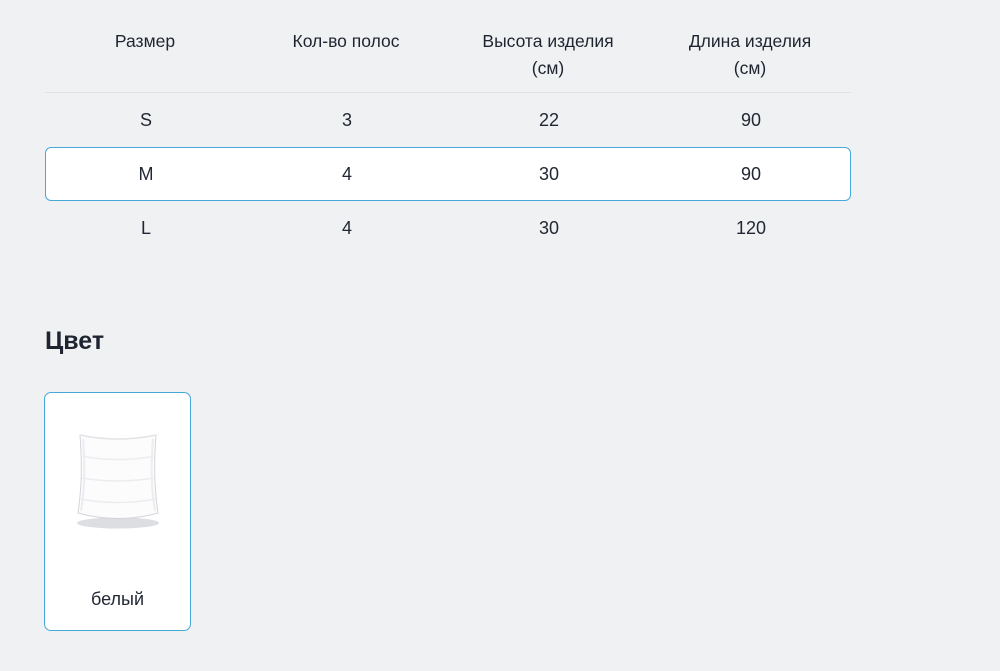 This screenshot has height=671, width=1000. I want to click on corset-product-image, so click(118, 480).